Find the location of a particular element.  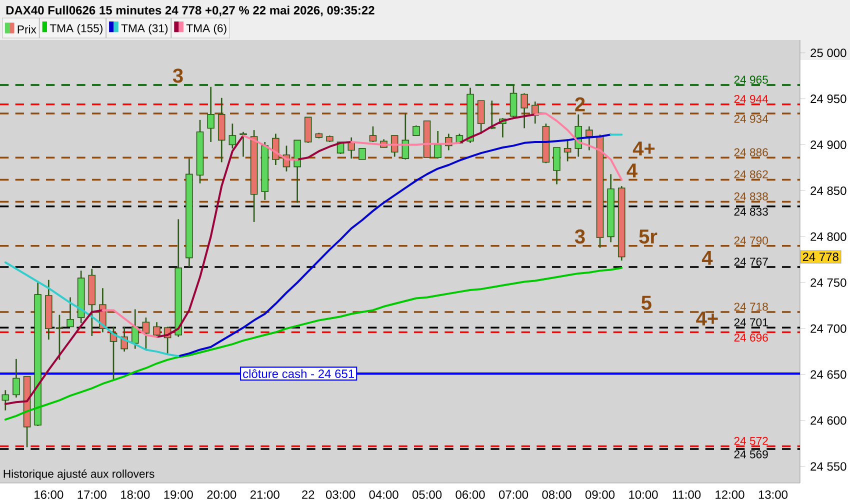

ref-line-label: clôture cash - 24 651 is located at coordinates (298, 373).